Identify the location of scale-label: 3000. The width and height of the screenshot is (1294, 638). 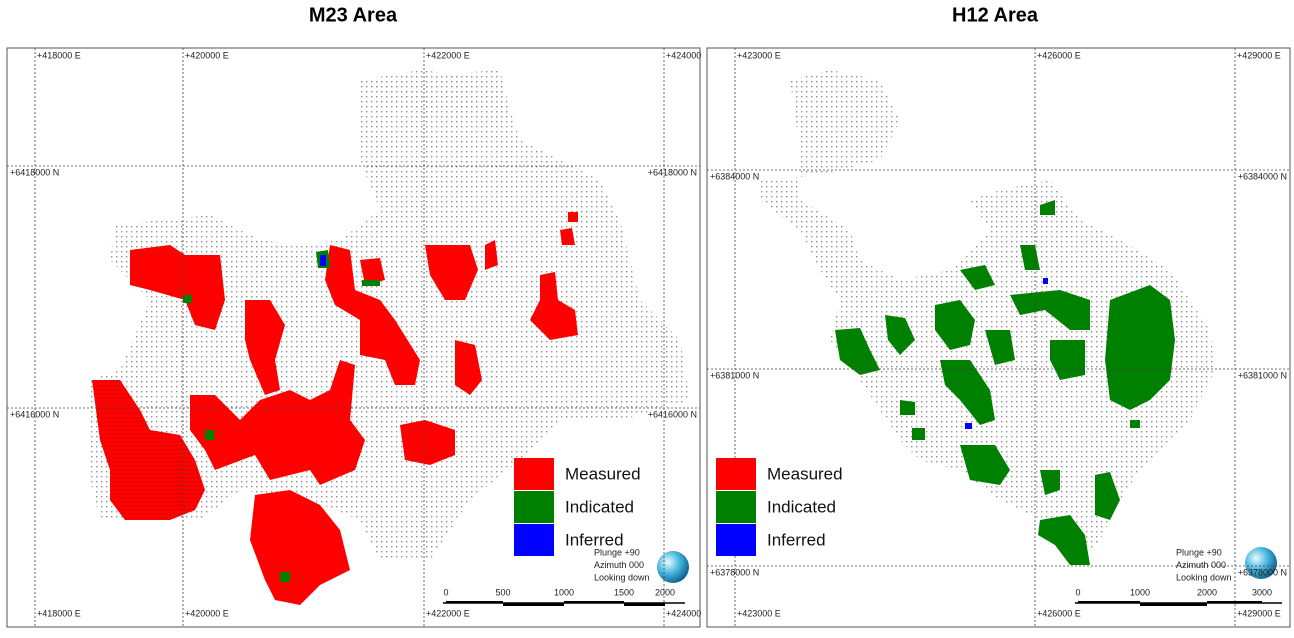
(1262, 592).